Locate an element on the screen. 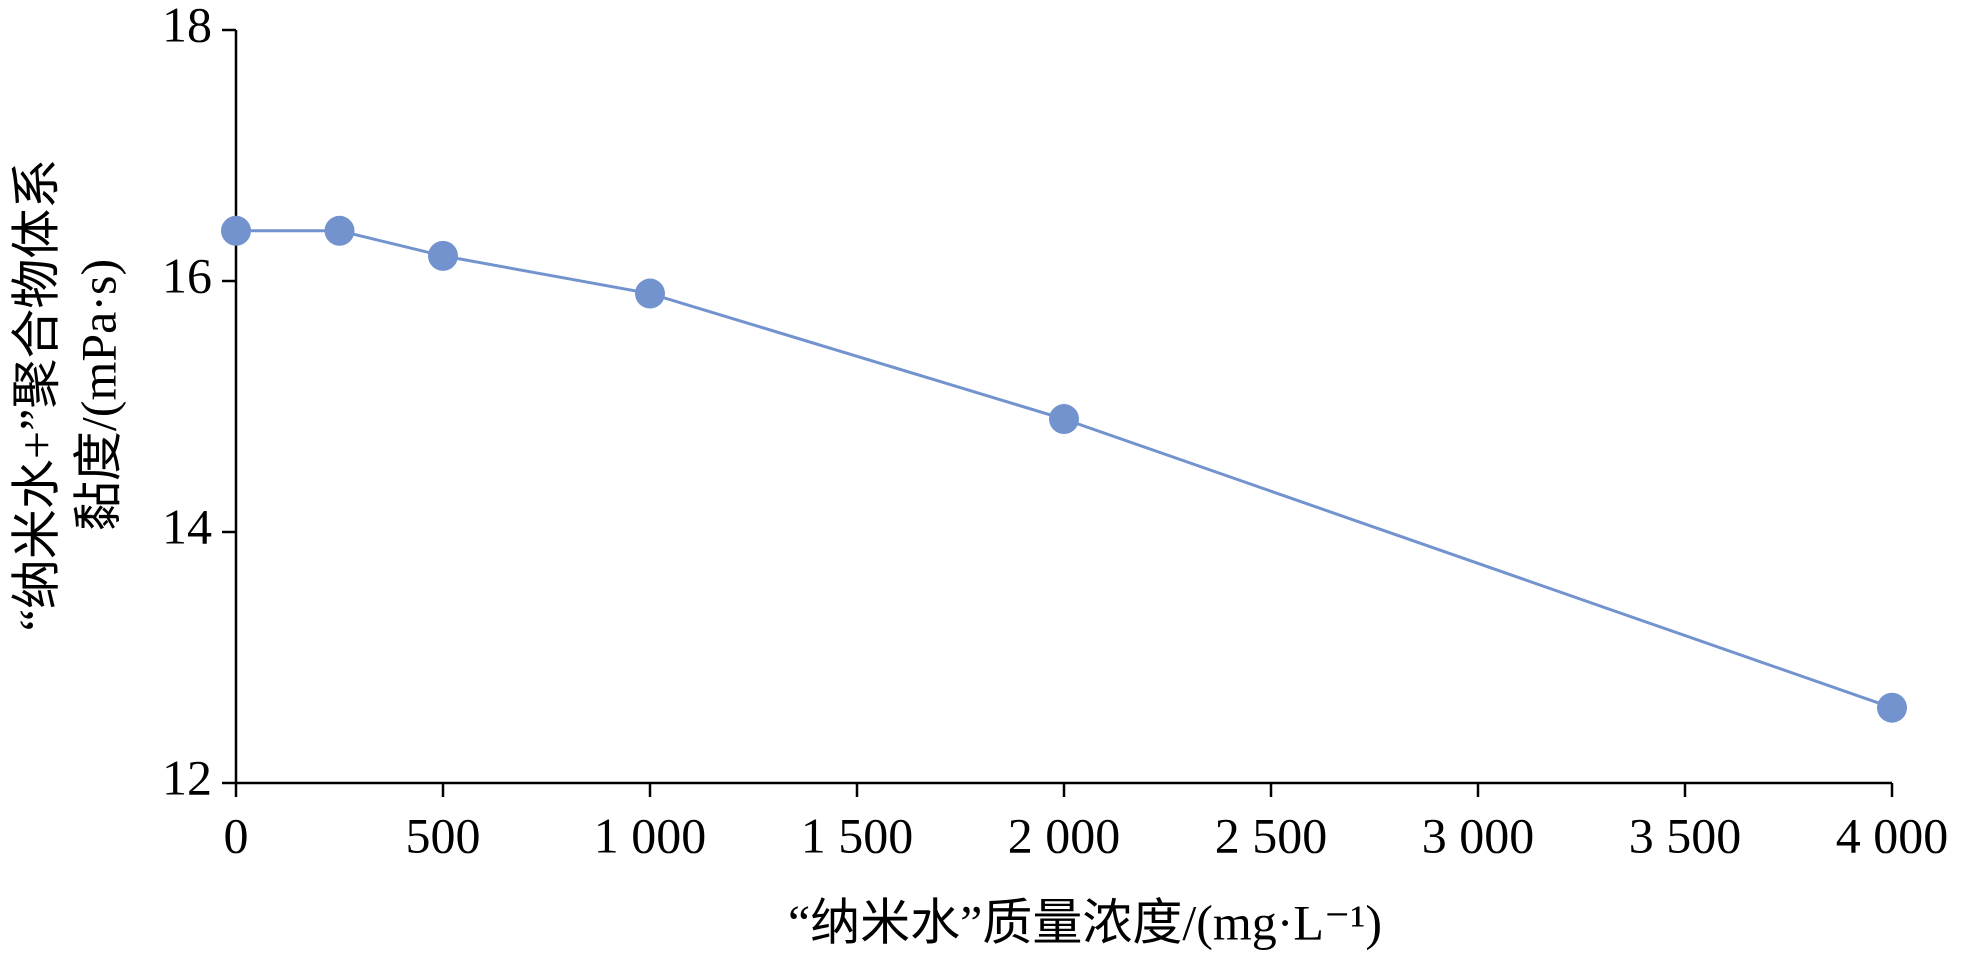  x-tick-label: 3 500 is located at coordinates (1685, 835).